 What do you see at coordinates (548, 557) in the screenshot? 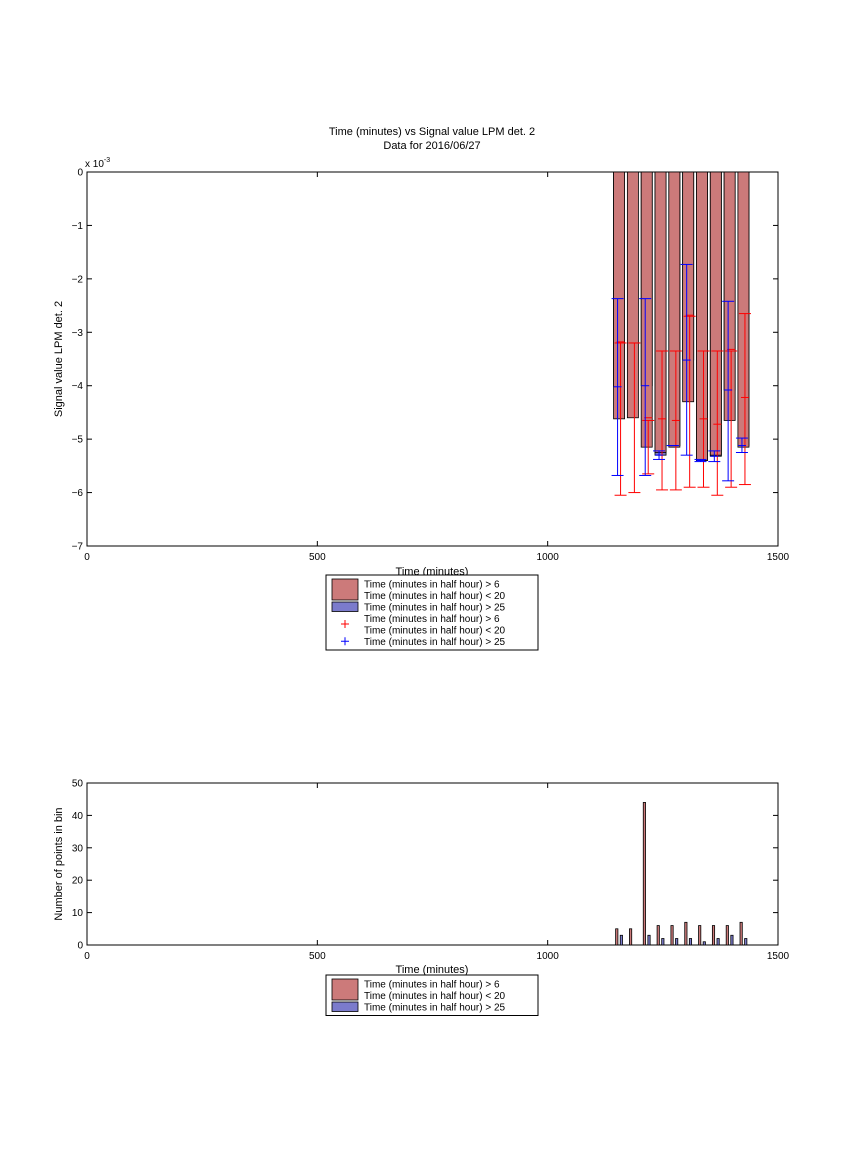
I see `0-x-tick-label: 1000` at bounding box center [548, 557].